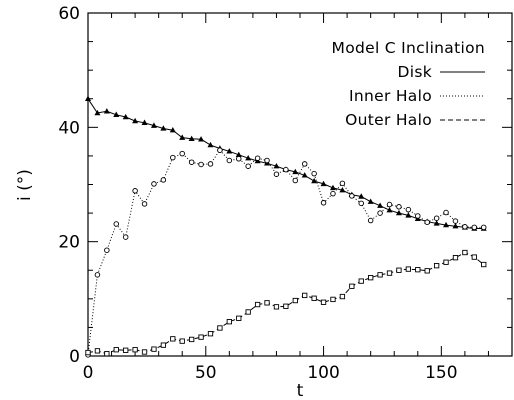 The height and width of the screenshot is (400, 514). I want to click on y-tick-label: 20, so click(69, 243).